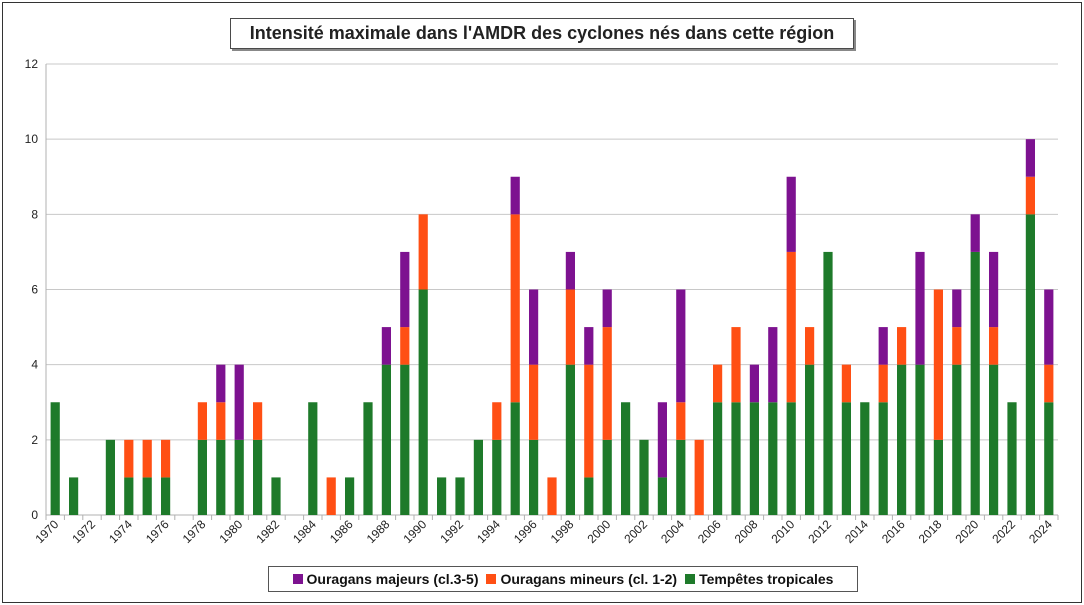 The height and width of the screenshot is (605, 1084). I want to click on legend-label-tempetes: Tempêtes tropicales, so click(766, 579).